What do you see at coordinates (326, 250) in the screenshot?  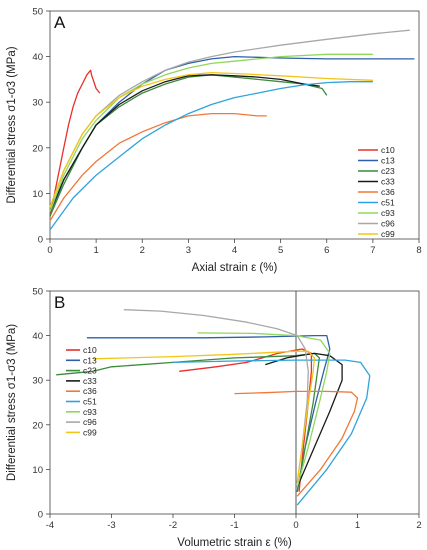 I see `x-tick-label: 6` at bounding box center [326, 250].